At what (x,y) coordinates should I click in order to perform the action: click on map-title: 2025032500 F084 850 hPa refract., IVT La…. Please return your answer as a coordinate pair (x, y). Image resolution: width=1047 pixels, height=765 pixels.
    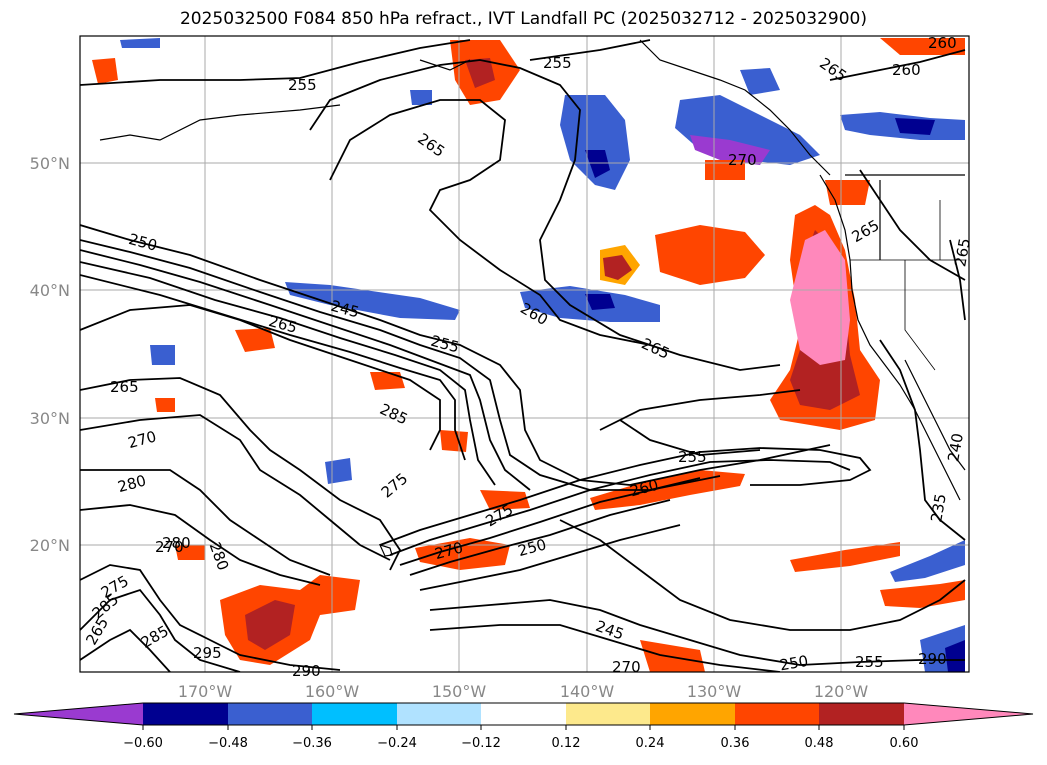
    Looking at the image, I should click on (523, 19).